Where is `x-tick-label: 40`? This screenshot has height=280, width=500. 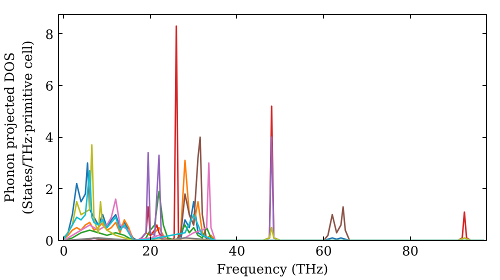
x-tick-label: 40 is located at coordinates (237, 252).